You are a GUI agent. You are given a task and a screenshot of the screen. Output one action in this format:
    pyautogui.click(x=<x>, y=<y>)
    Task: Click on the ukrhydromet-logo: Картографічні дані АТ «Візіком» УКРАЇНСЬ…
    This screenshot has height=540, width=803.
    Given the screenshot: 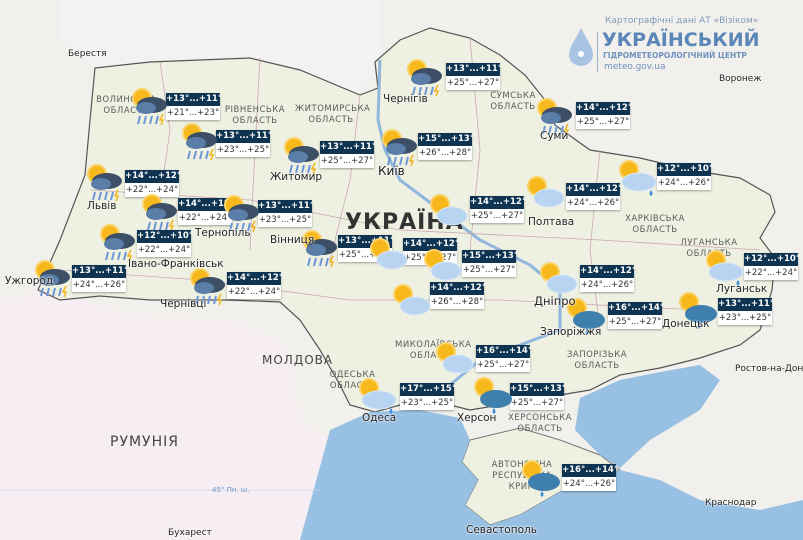 What is the action you would take?
    pyautogui.click(x=662, y=44)
    